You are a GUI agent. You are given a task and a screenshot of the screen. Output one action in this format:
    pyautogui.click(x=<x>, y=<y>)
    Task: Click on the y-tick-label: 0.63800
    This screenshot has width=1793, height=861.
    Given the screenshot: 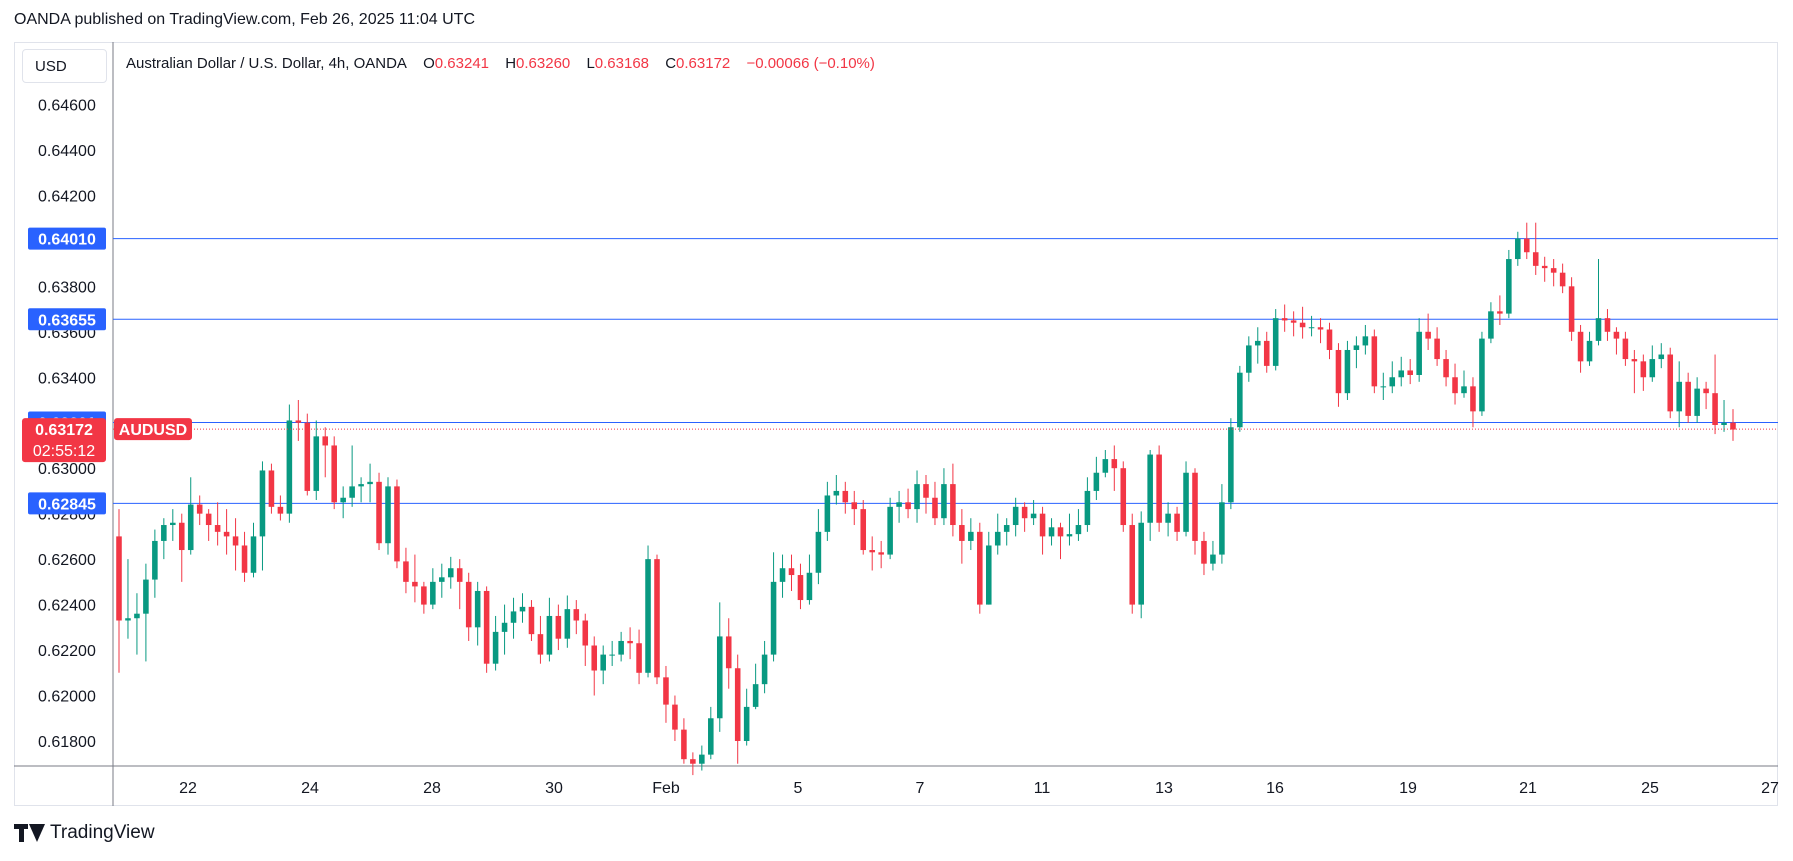 What is the action you would take?
    pyautogui.click(x=67, y=287)
    